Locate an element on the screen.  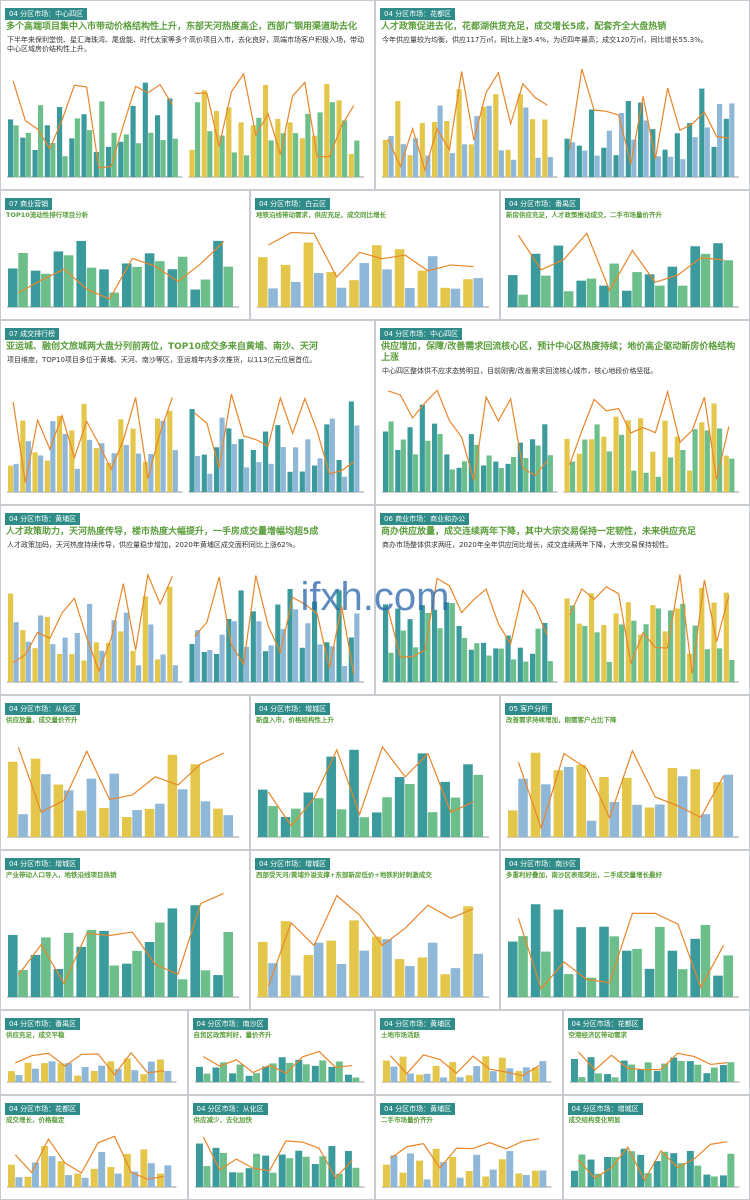
slide: 04 分区市场：从化区 供应放量，成交量价齐升 is located at coordinates (125, 772).